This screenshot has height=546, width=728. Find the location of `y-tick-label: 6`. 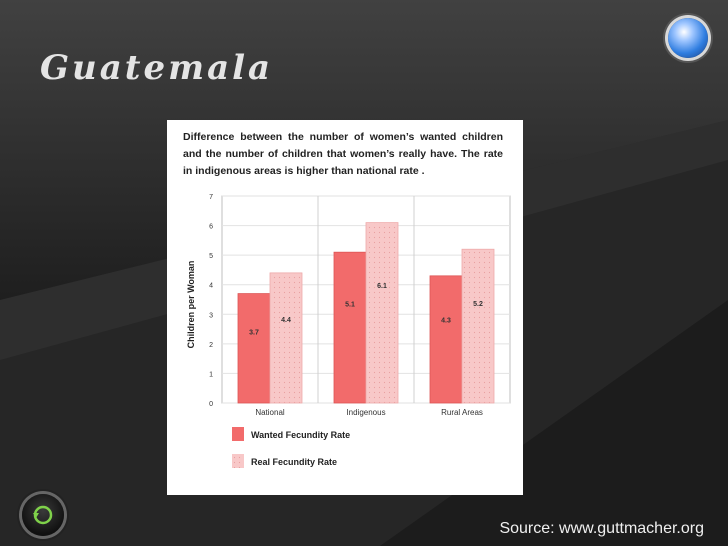

y-tick-label: 6 is located at coordinates (211, 227).